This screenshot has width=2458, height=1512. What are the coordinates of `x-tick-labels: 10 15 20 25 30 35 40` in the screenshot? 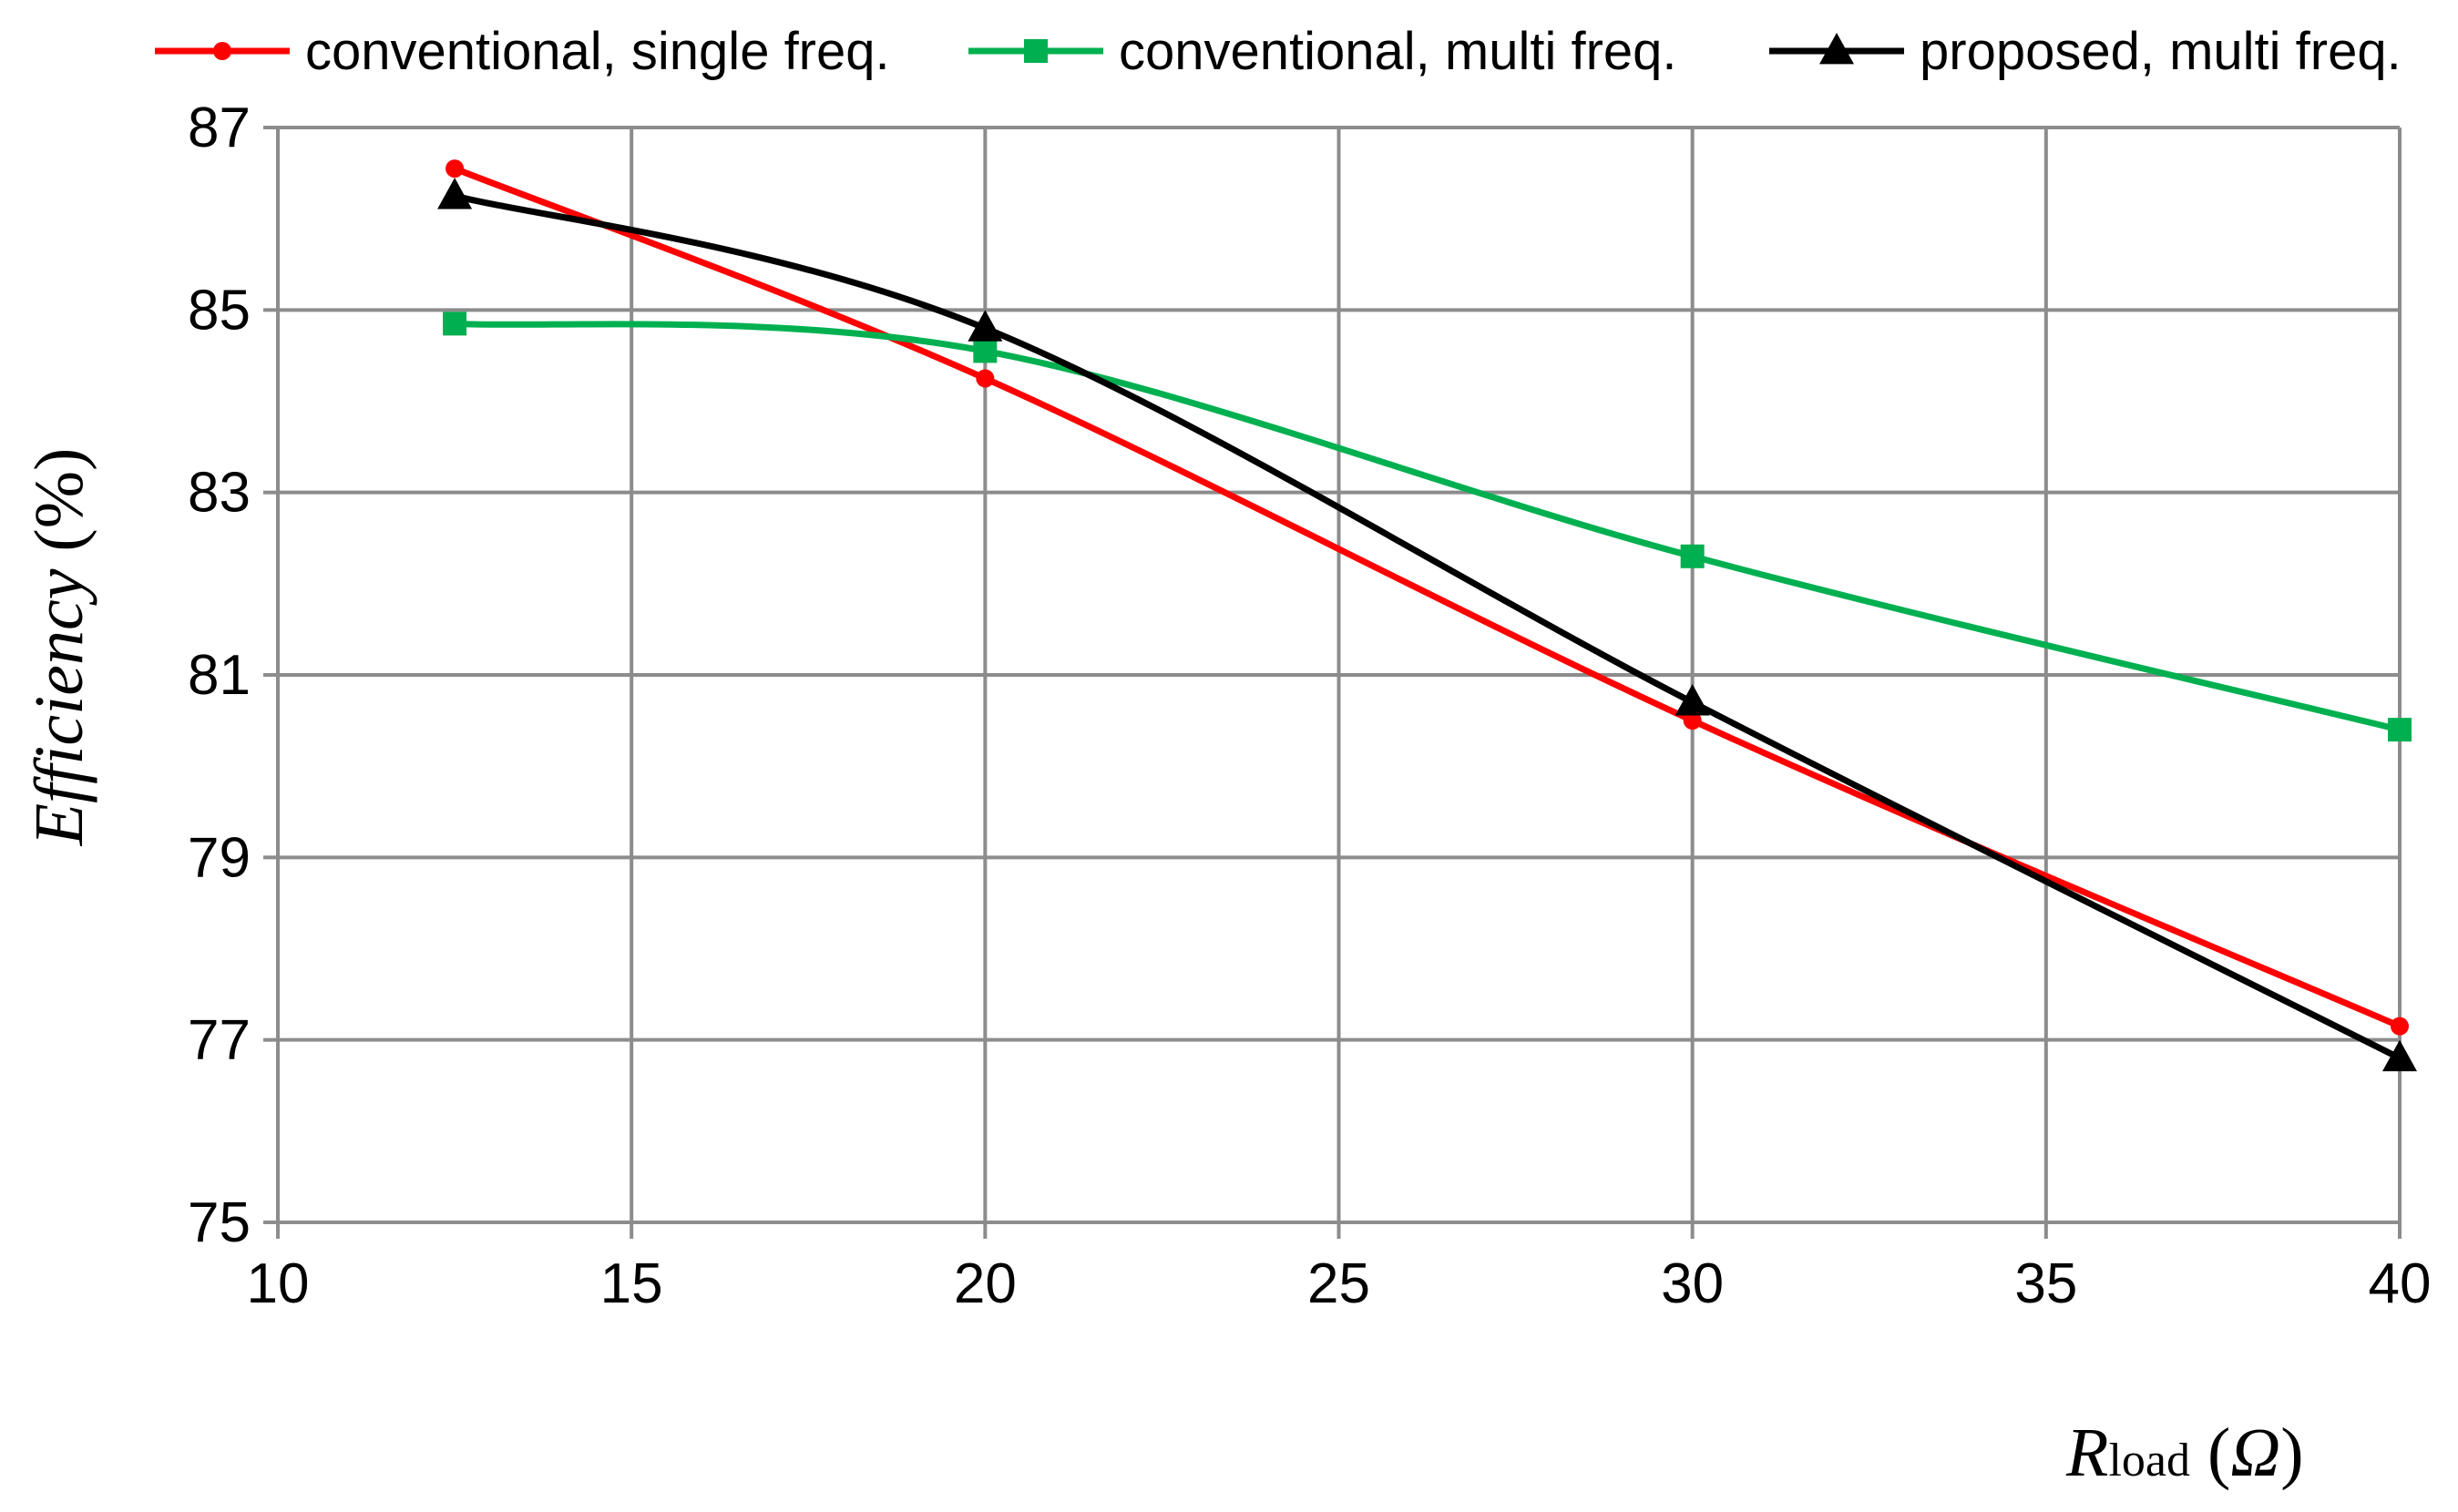 It's located at (1339, 1284).